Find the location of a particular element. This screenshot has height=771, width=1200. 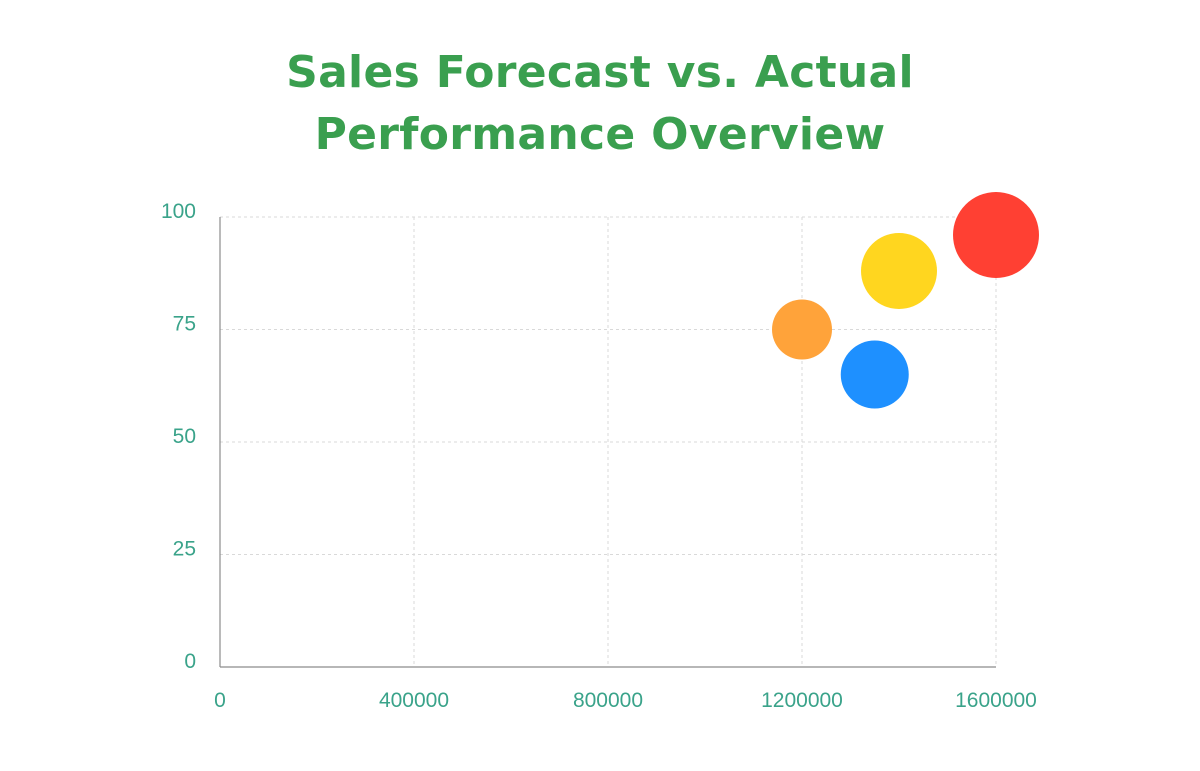

y-tick-label: 25 is located at coordinates (184, 549).